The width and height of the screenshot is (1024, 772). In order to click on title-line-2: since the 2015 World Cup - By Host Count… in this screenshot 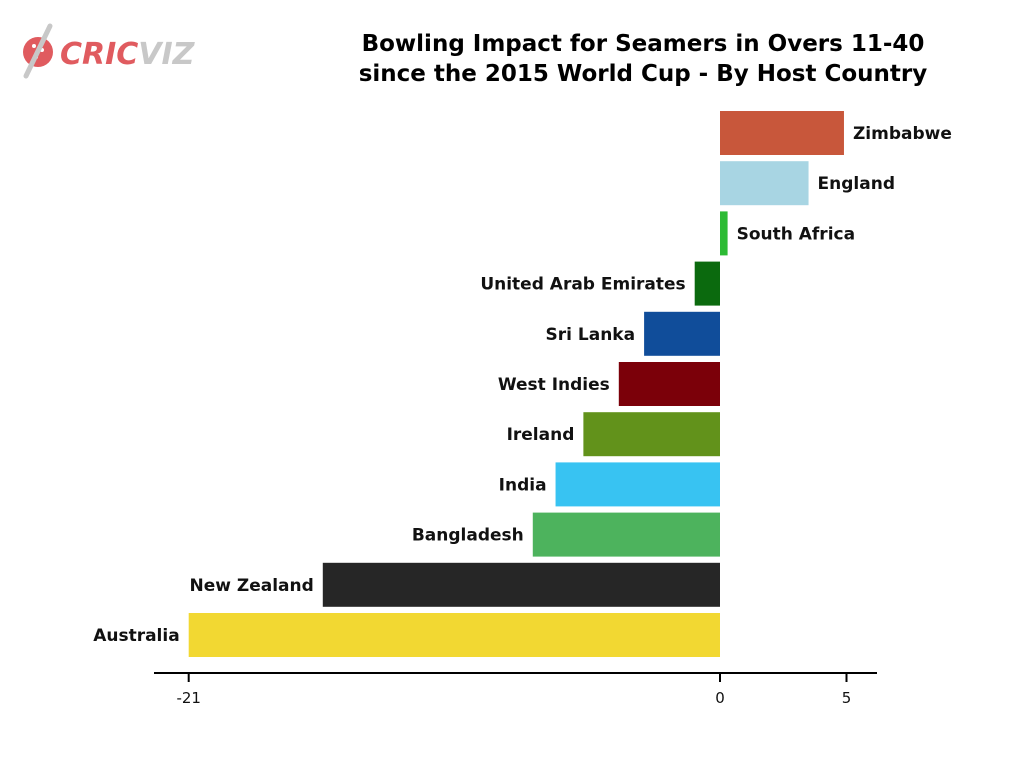, I will do `click(643, 74)`.